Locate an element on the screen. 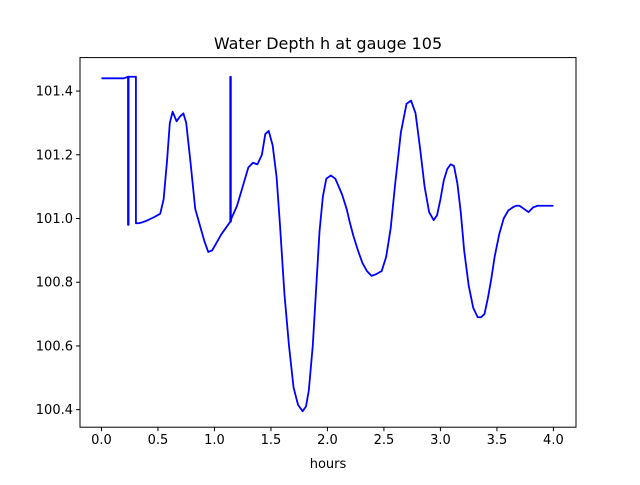  y-tick-label: 100.6 is located at coordinates (54, 346).